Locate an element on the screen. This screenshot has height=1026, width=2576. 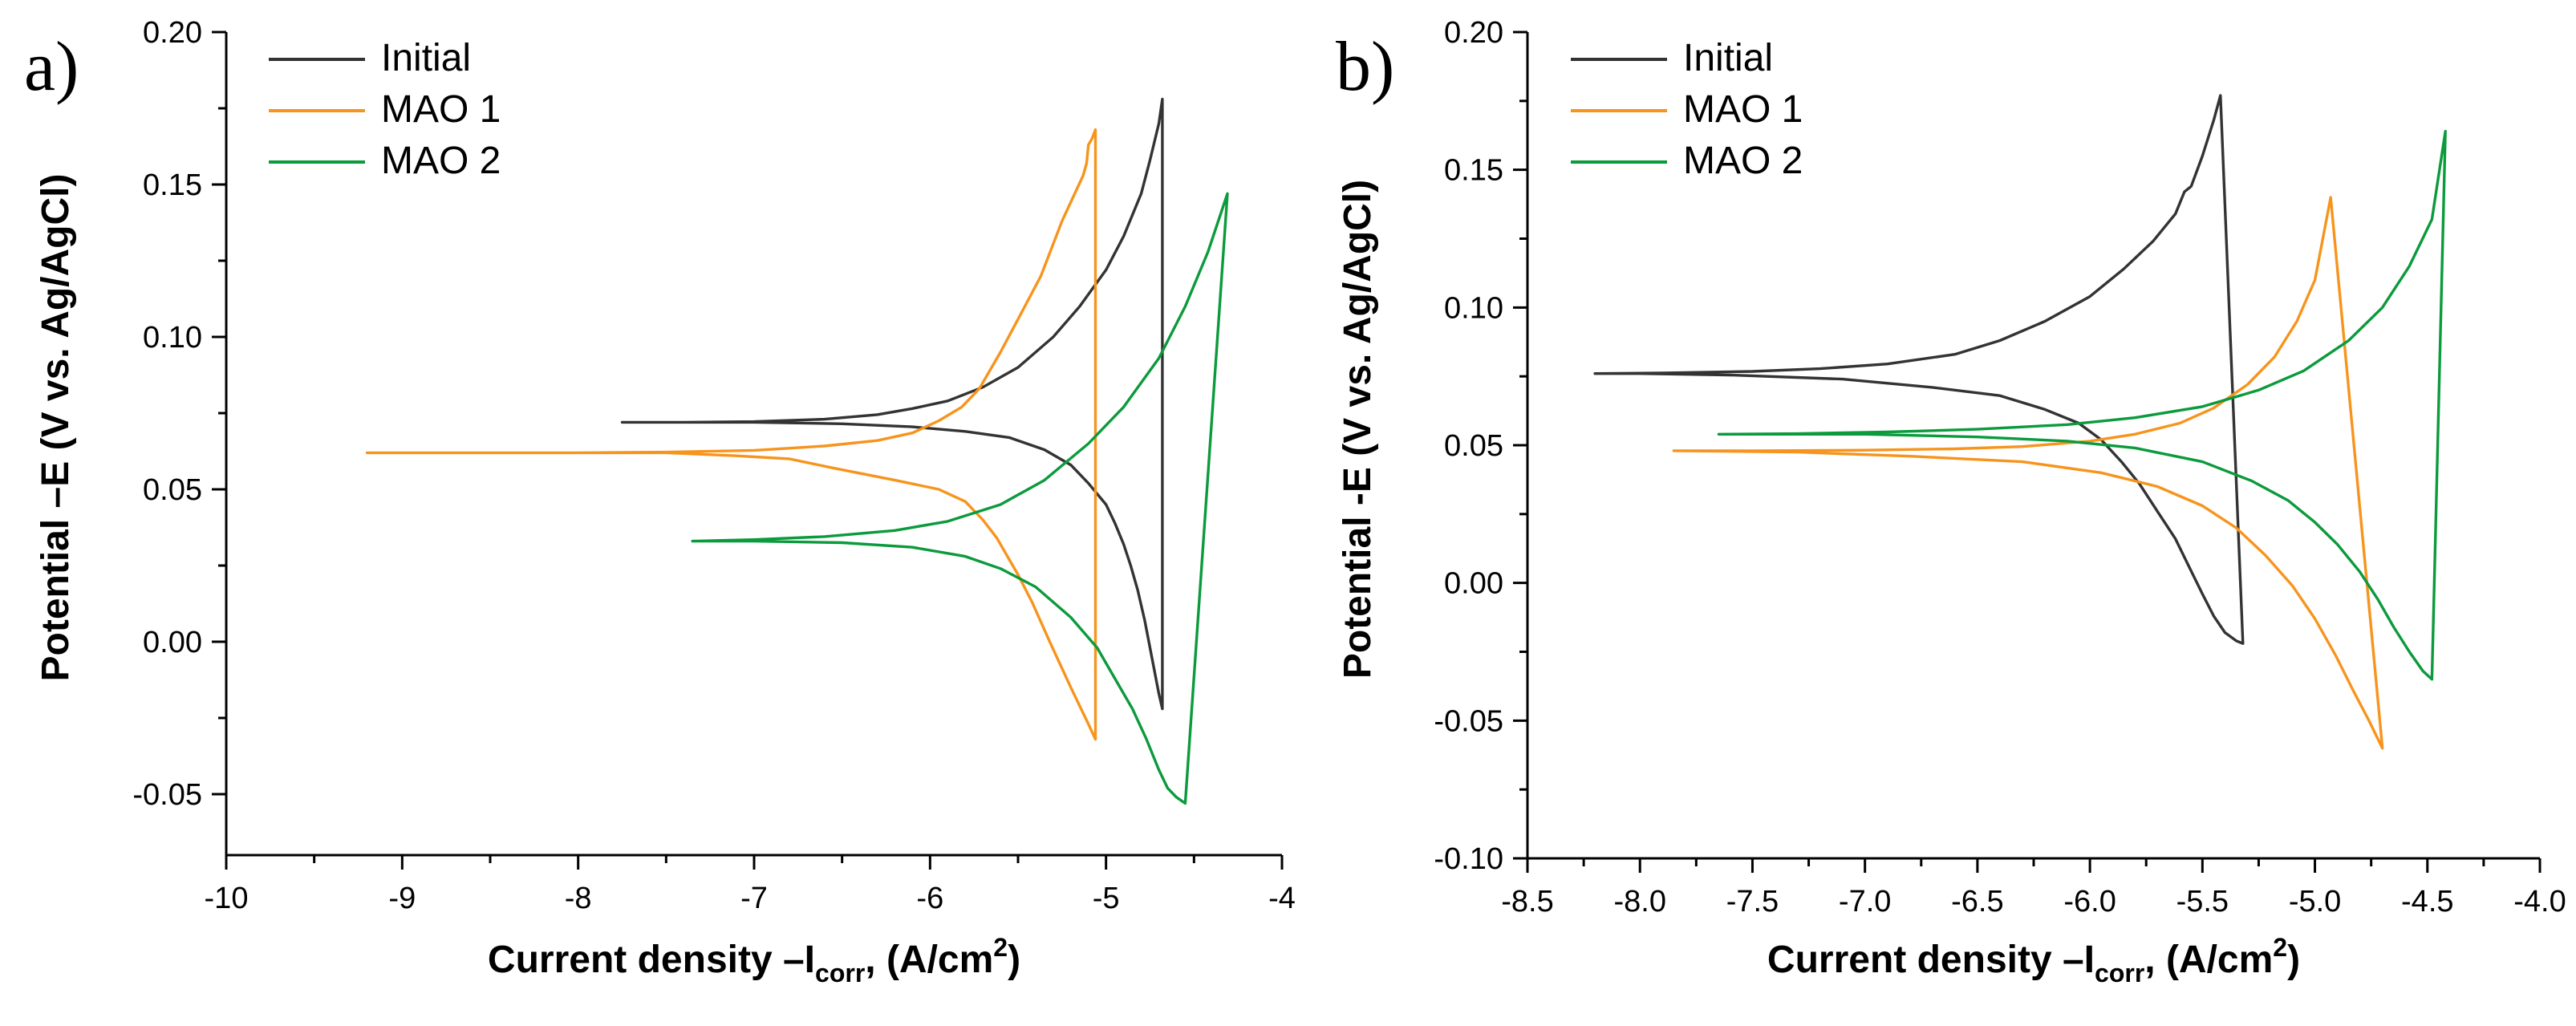
y-axis-title: Potential -E (V vs. Ag/AgCl) is located at coordinates (1358, 429).